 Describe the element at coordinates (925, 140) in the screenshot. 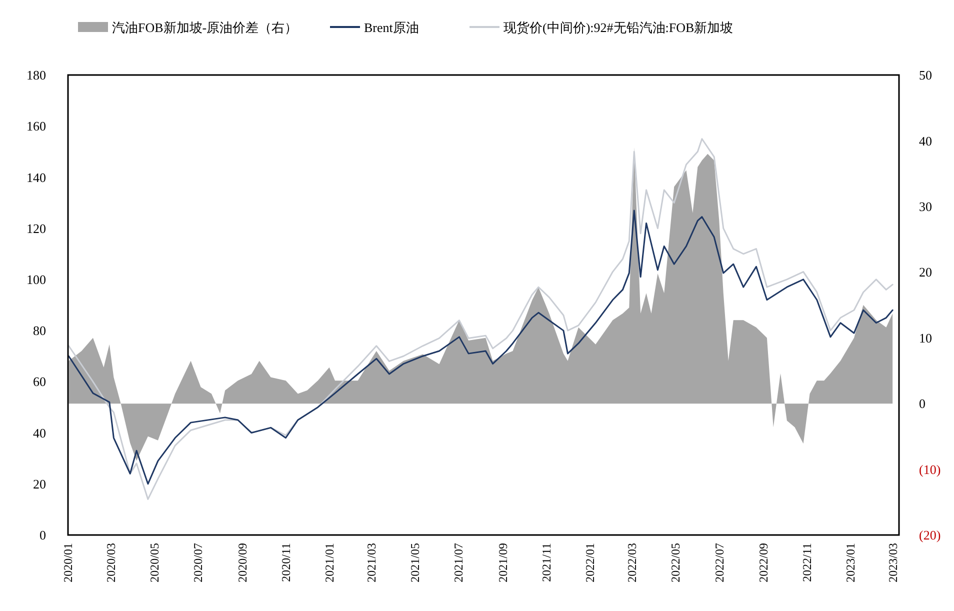

I see `y2-tick-label: 40` at that location.